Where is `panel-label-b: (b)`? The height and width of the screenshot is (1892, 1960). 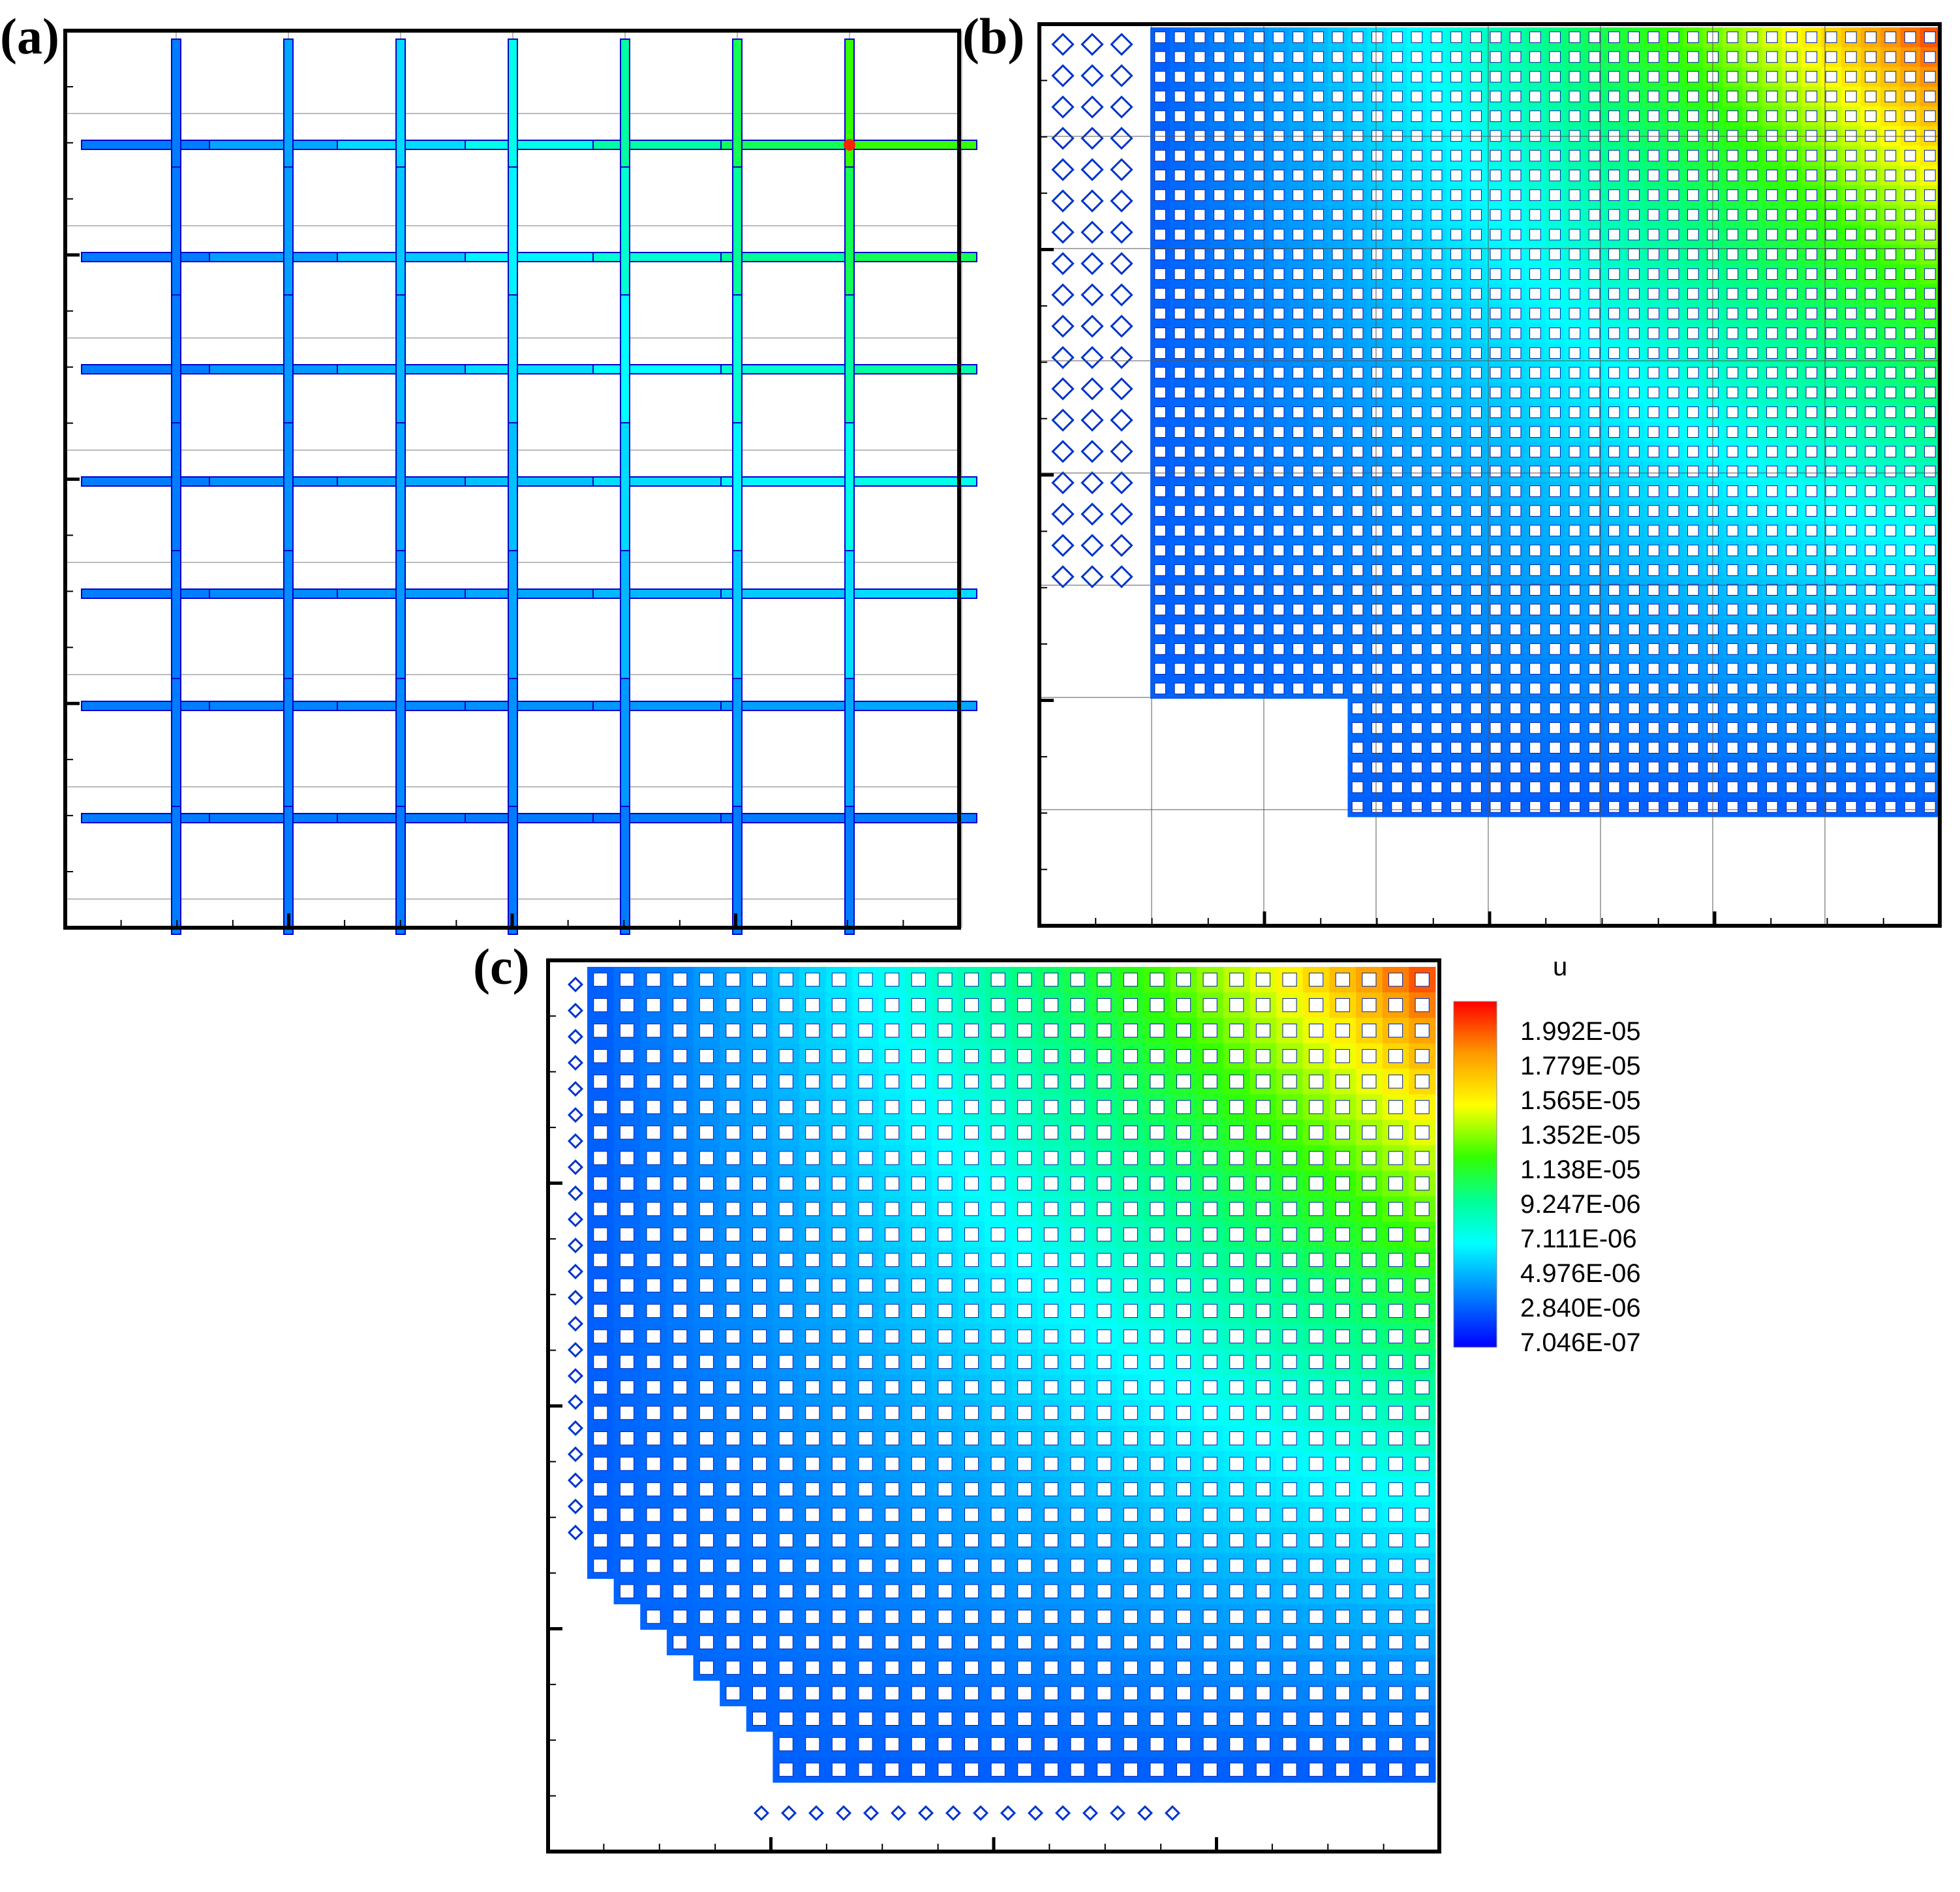 panel-label-b: (b) is located at coordinates (993, 36).